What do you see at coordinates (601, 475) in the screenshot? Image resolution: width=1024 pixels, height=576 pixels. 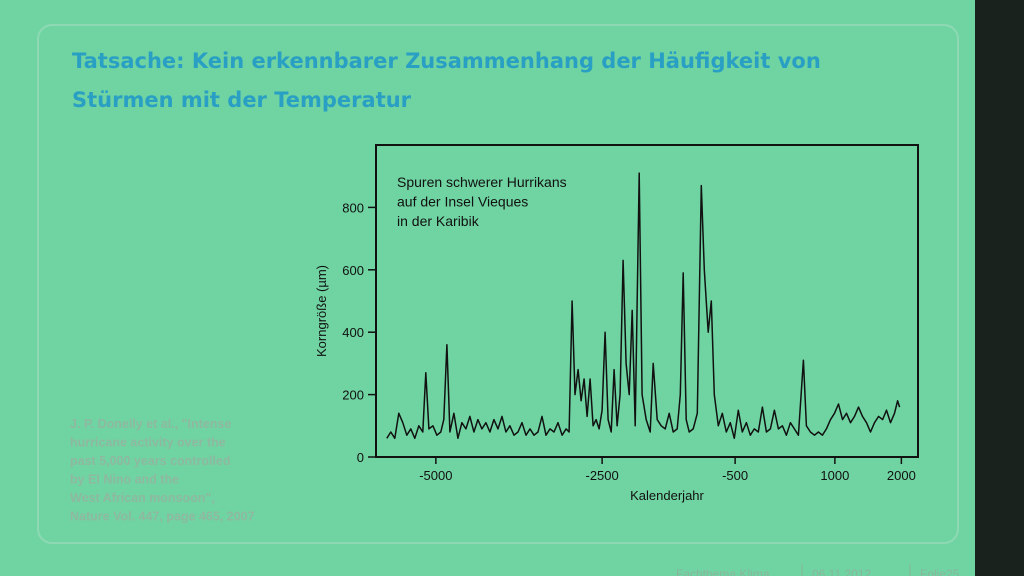 I see `x-tick-label: -2500` at bounding box center [601, 475].